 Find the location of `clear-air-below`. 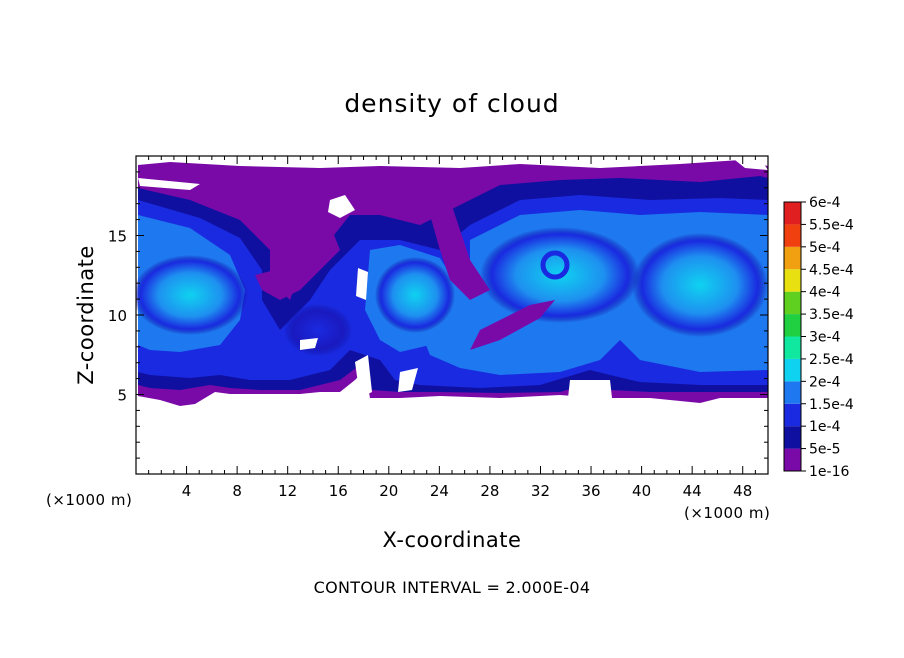

clear-air-below is located at coordinates (452, 440).